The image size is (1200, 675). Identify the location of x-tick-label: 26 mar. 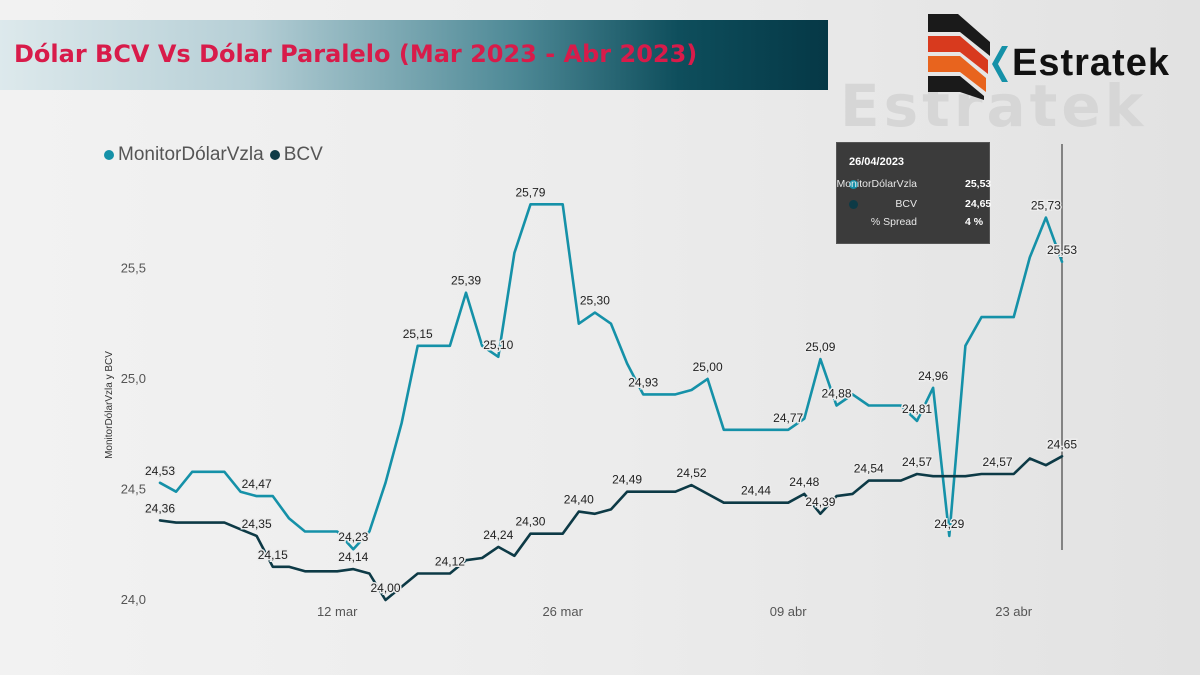
(562, 611).